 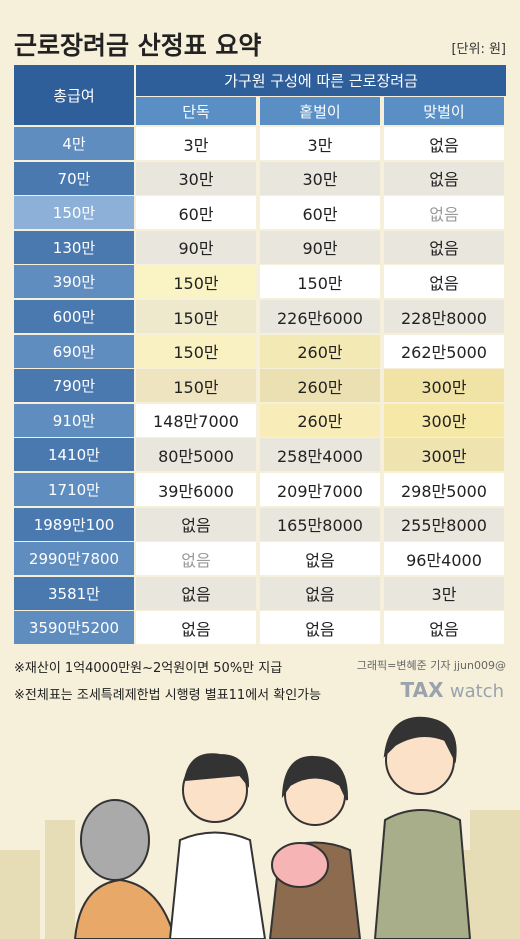 I want to click on header-col: 단독, so click(x=196, y=111).